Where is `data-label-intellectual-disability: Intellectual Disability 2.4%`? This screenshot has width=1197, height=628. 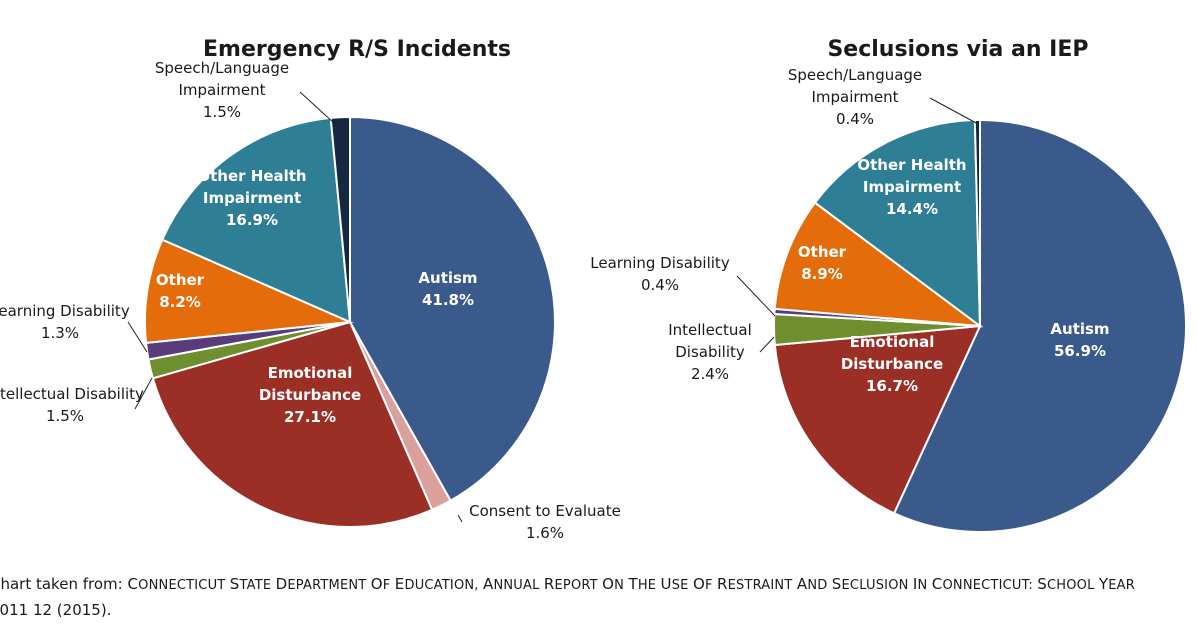 data-label-intellectual-disability: Intellectual Disability 2.4% is located at coordinates (710, 352).